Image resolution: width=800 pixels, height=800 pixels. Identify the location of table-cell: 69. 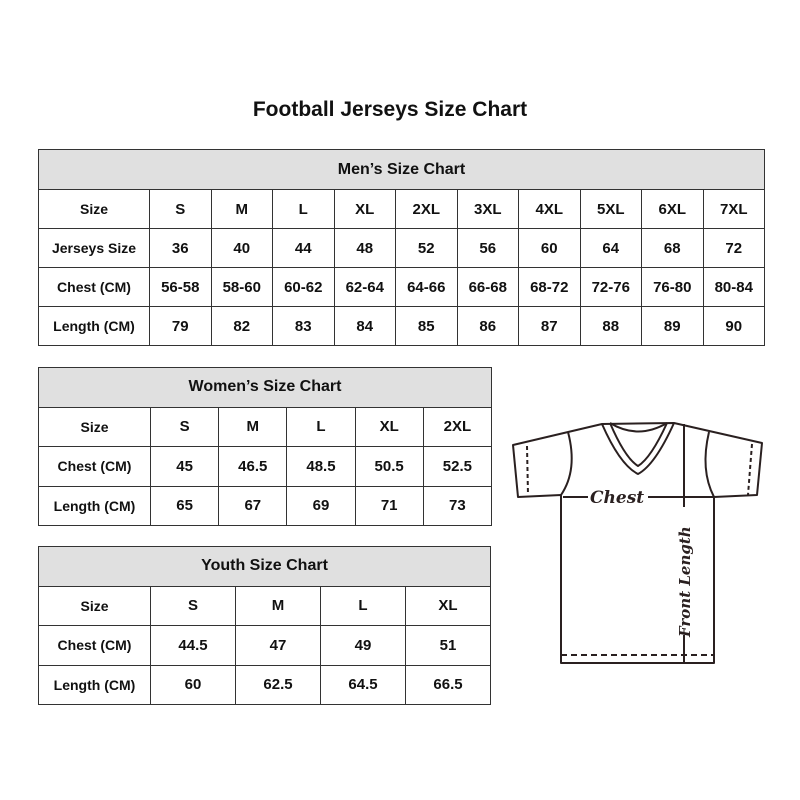
(321, 505).